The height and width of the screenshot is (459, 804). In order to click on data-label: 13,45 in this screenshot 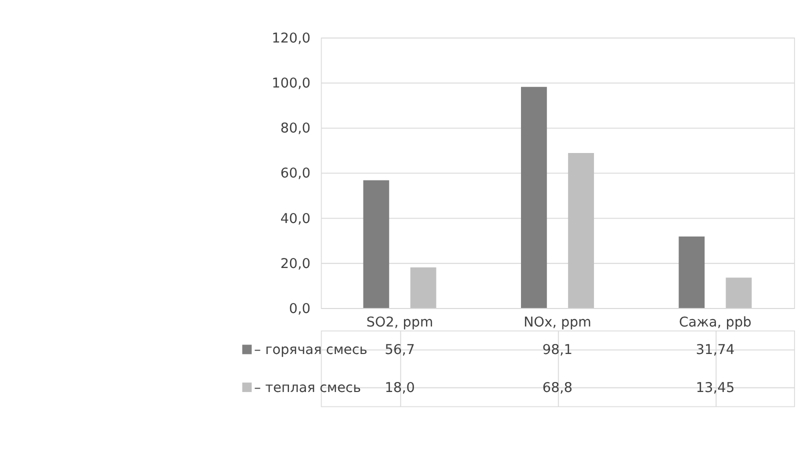, I will do `click(715, 388)`.